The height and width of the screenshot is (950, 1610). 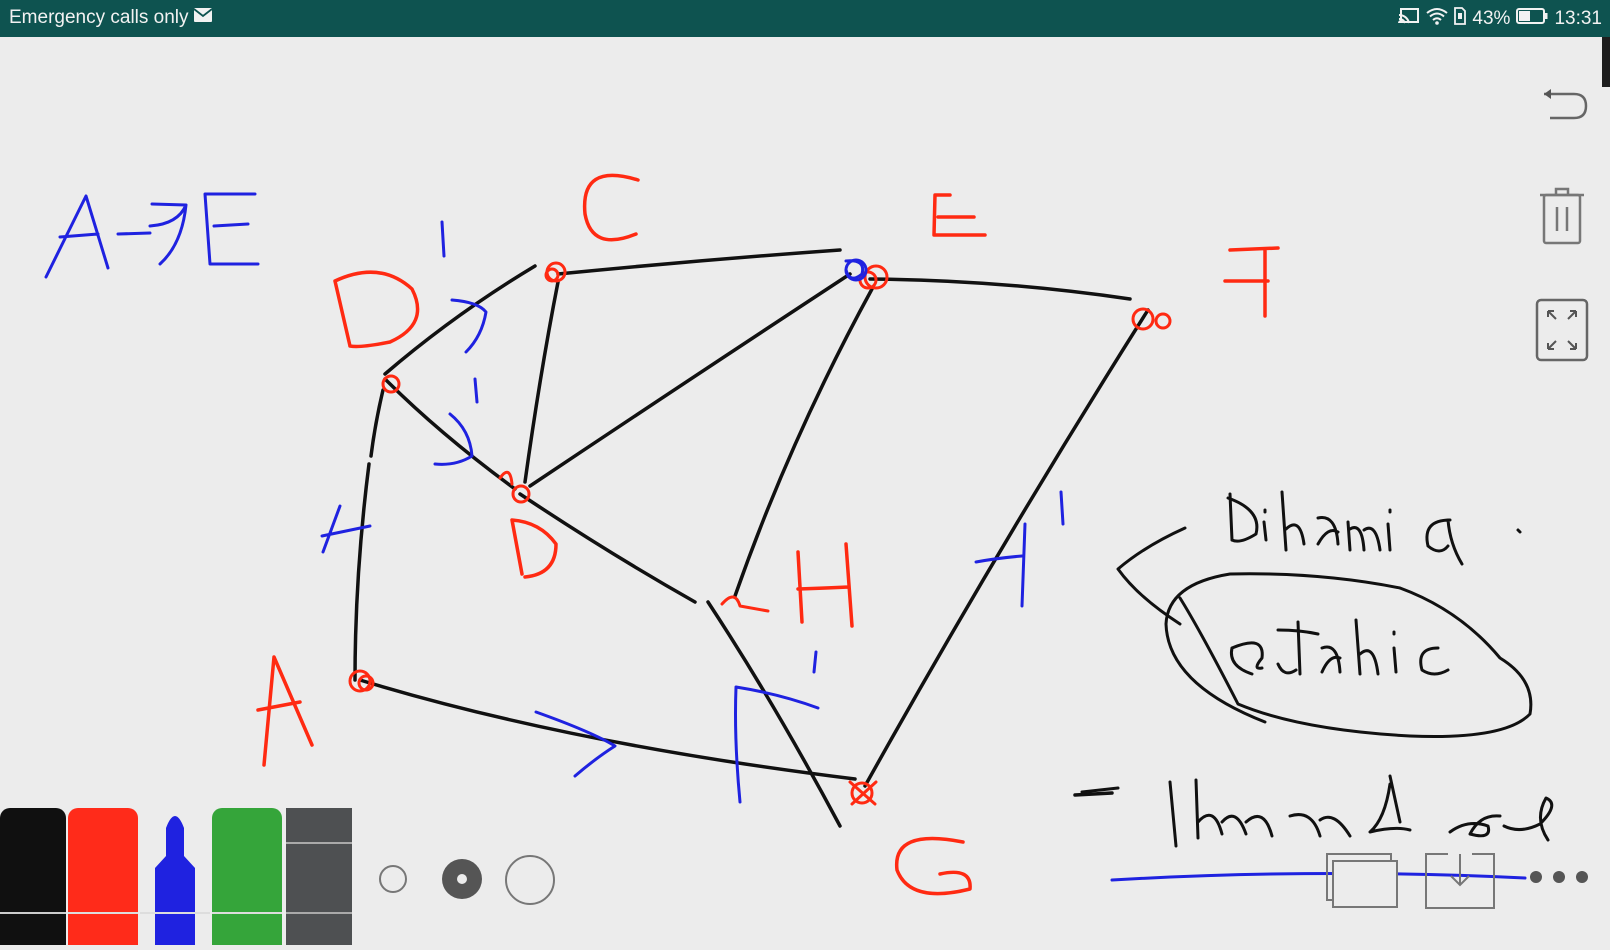 What do you see at coordinates (1562, 215) in the screenshot?
I see `trash-icon` at bounding box center [1562, 215].